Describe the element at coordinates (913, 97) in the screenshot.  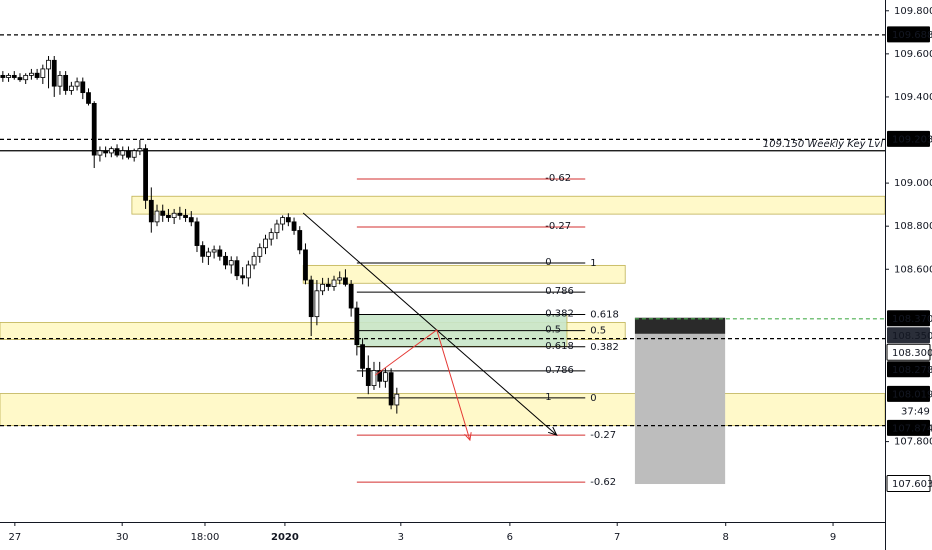
I see `y-tick-label: 109.400` at that location.